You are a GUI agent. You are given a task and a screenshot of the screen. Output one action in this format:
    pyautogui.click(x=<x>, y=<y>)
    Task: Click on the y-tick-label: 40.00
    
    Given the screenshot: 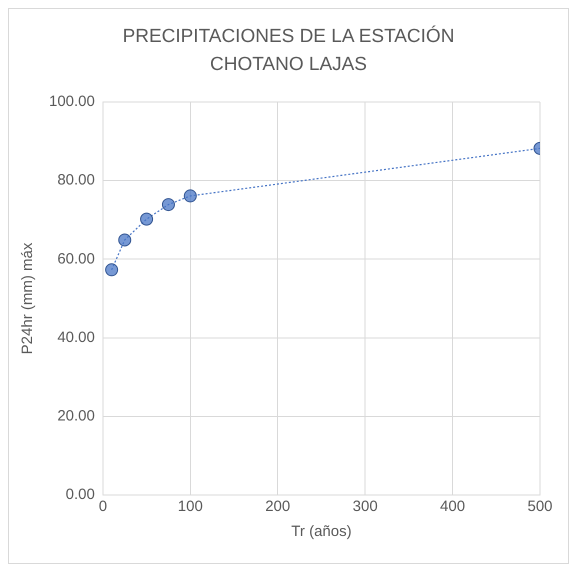 What is the action you would take?
    pyautogui.click(x=76, y=337)
    